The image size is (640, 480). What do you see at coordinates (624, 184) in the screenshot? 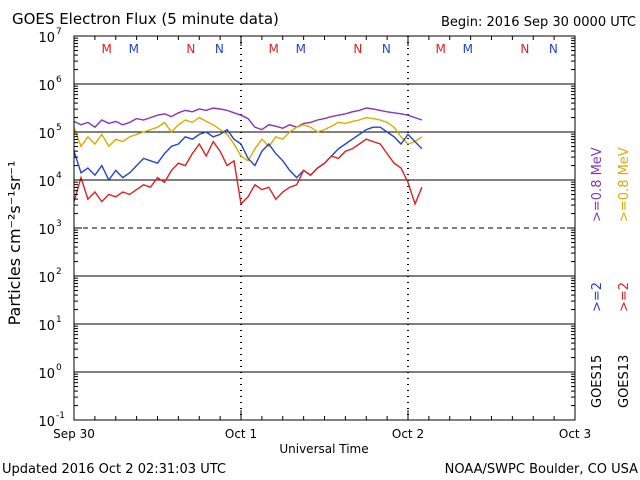
I see `legend-energy-goes13-low: >=0.8 MeV` at bounding box center [624, 184].